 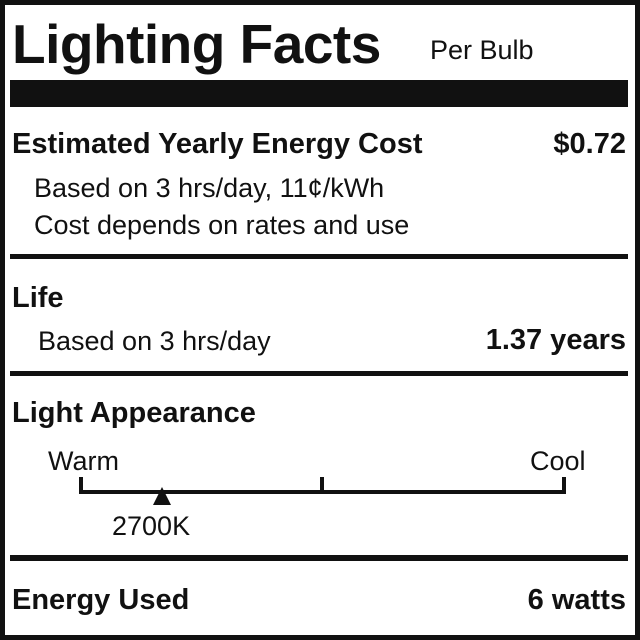 What do you see at coordinates (134, 413) in the screenshot?
I see `light-appearance-label: Light Appearance` at bounding box center [134, 413].